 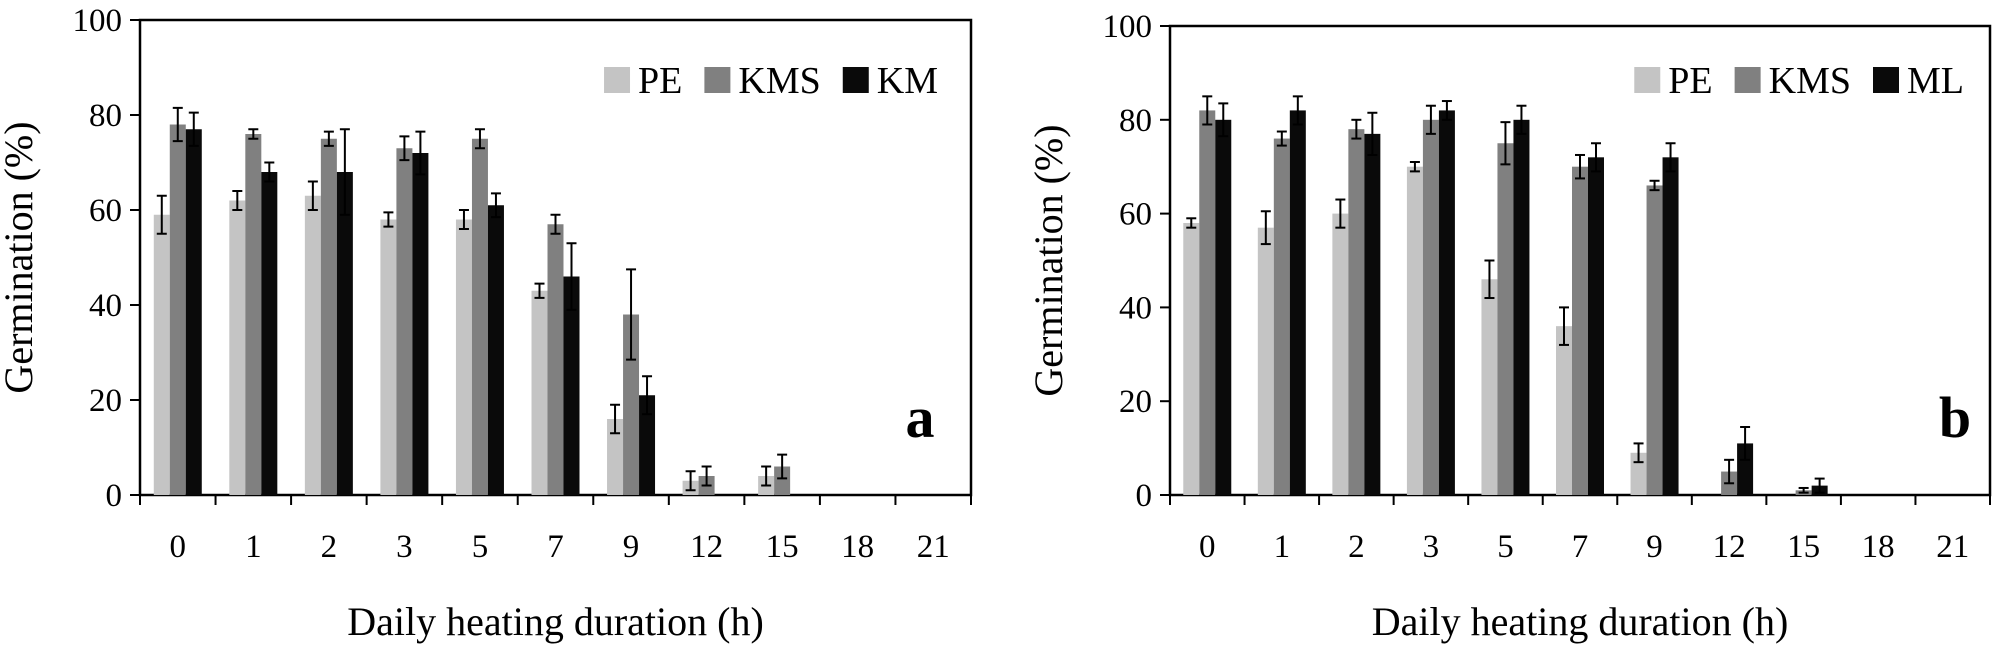 I want to click on legend-label-ml: ML, so click(x=1935, y=81).